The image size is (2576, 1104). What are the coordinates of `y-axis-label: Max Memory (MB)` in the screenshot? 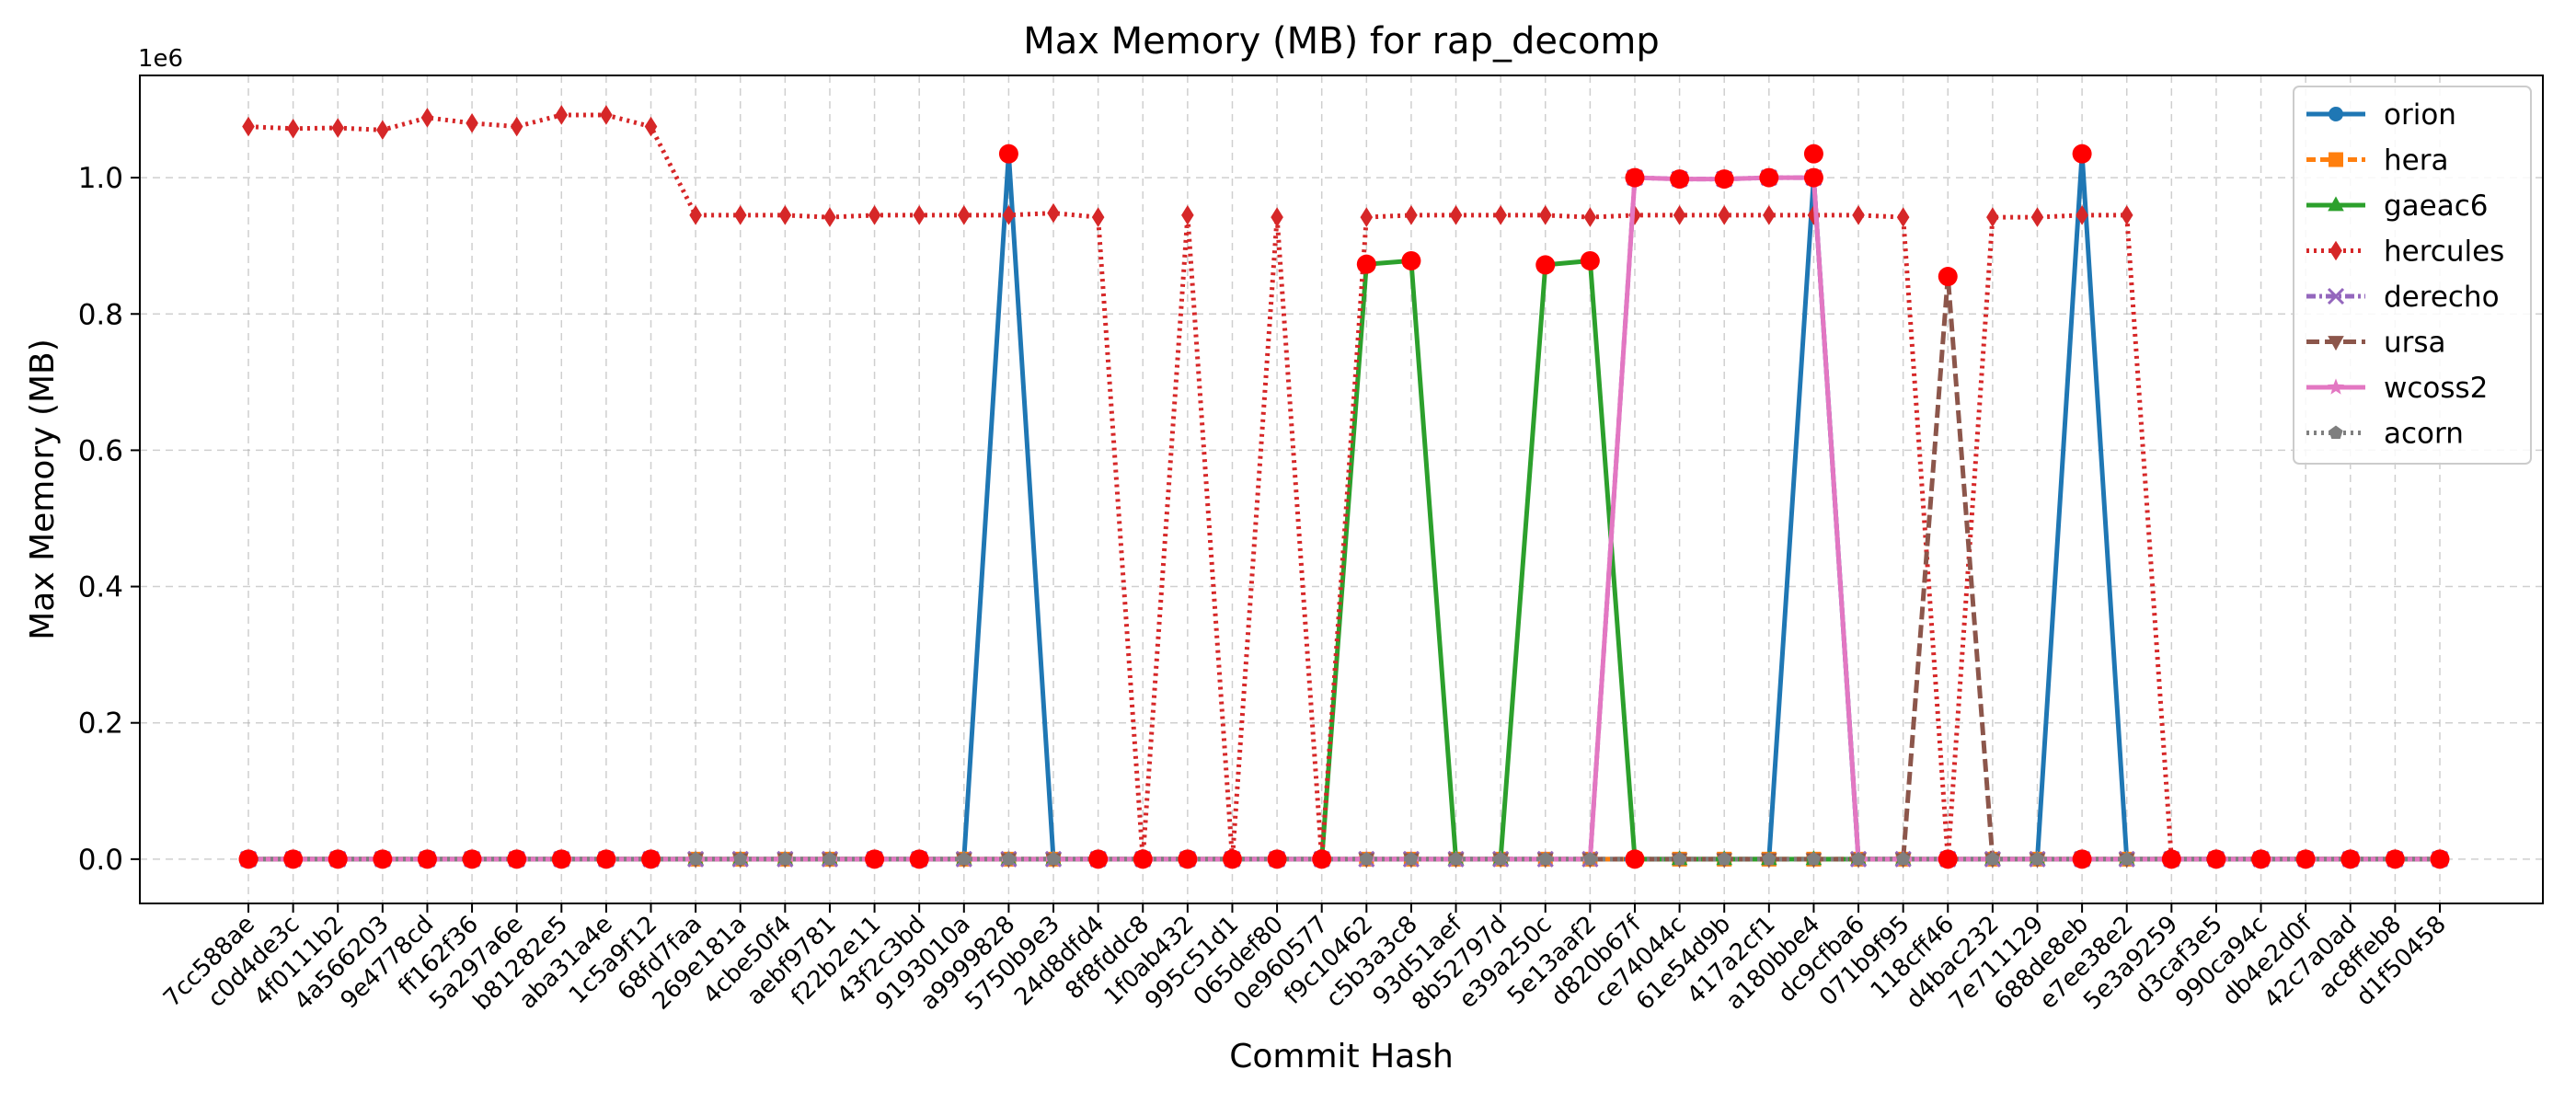 It's located at (43, 490).